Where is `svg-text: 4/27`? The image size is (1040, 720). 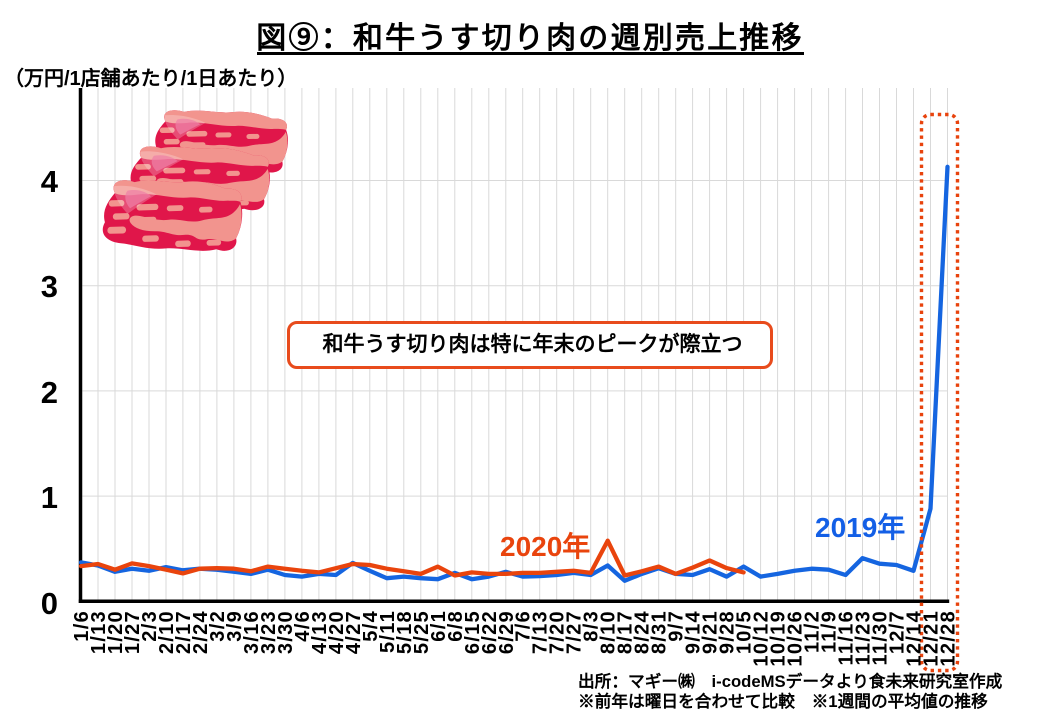 svg-text: 4/27 is located at coordinates (354, 632).